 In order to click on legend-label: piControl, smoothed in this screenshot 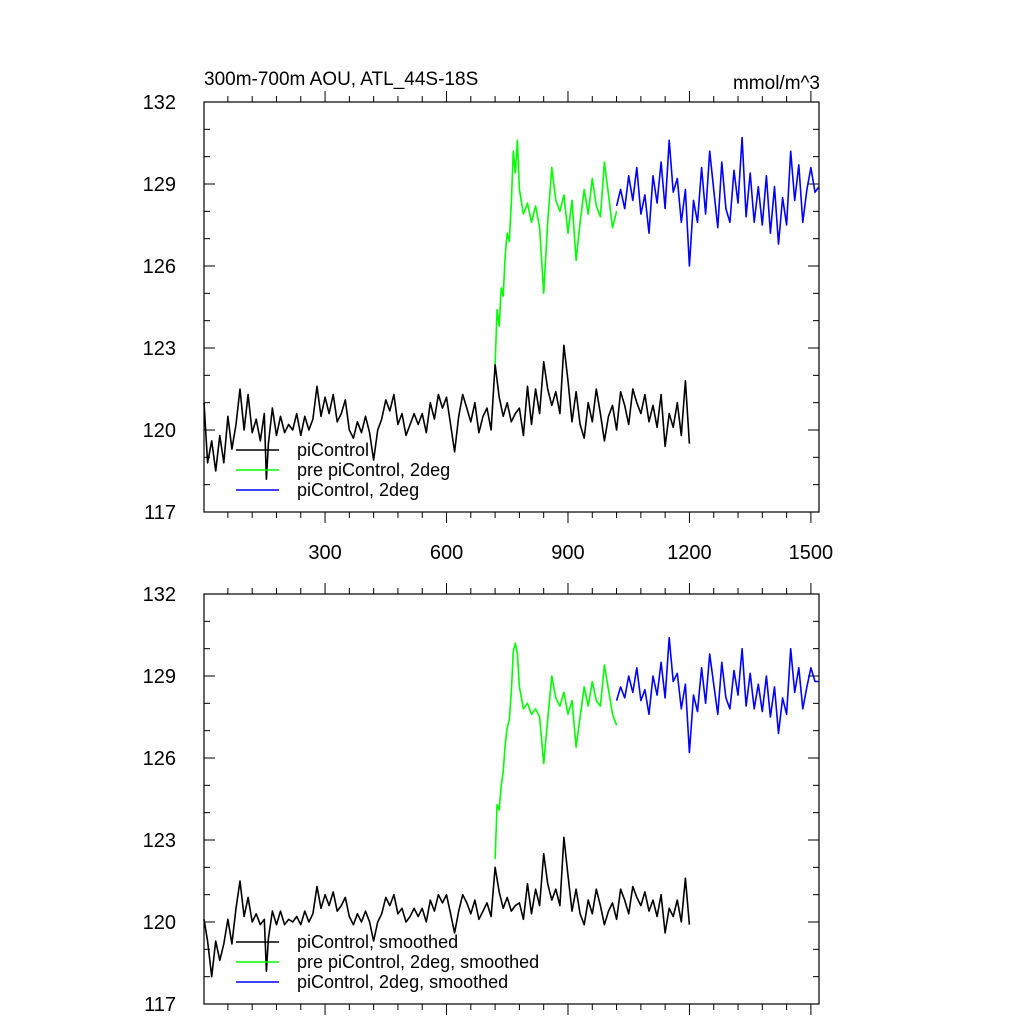, I will do `click(377, 942)`.